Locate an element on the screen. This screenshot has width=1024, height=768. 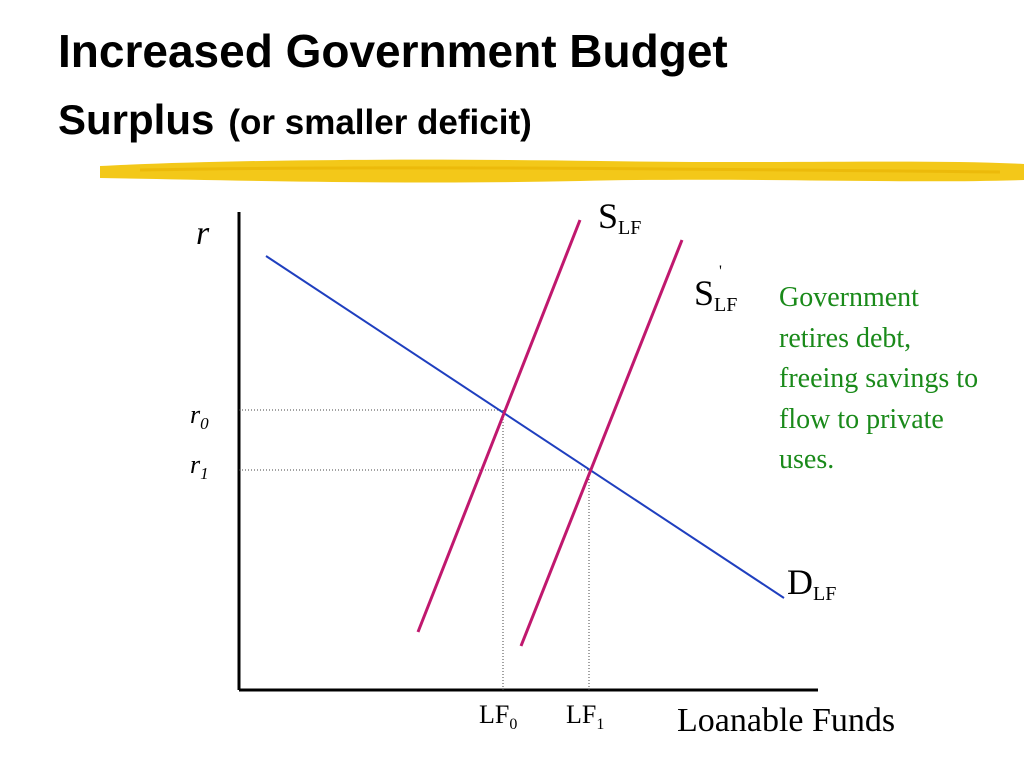
title-surplus: Surplus is located at coordinates (136, 119).